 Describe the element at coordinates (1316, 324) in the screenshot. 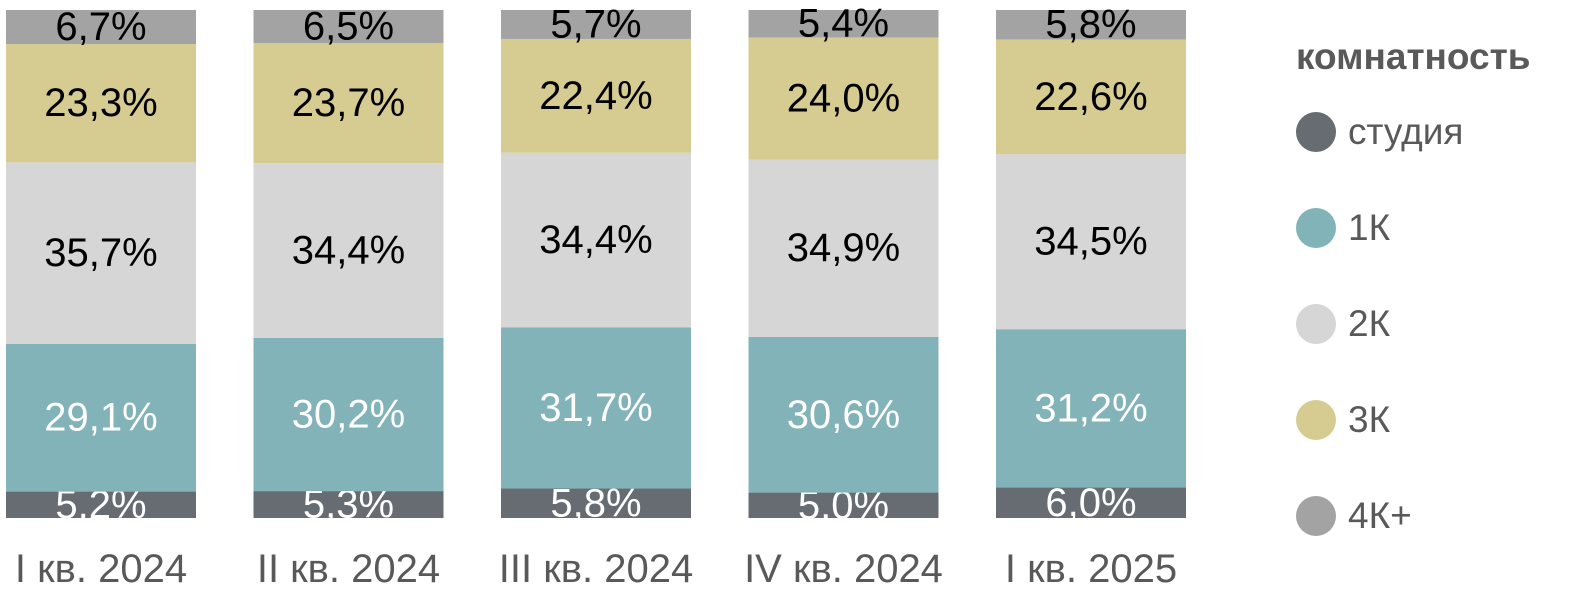

I see `legend-swatch-2k` at that location.